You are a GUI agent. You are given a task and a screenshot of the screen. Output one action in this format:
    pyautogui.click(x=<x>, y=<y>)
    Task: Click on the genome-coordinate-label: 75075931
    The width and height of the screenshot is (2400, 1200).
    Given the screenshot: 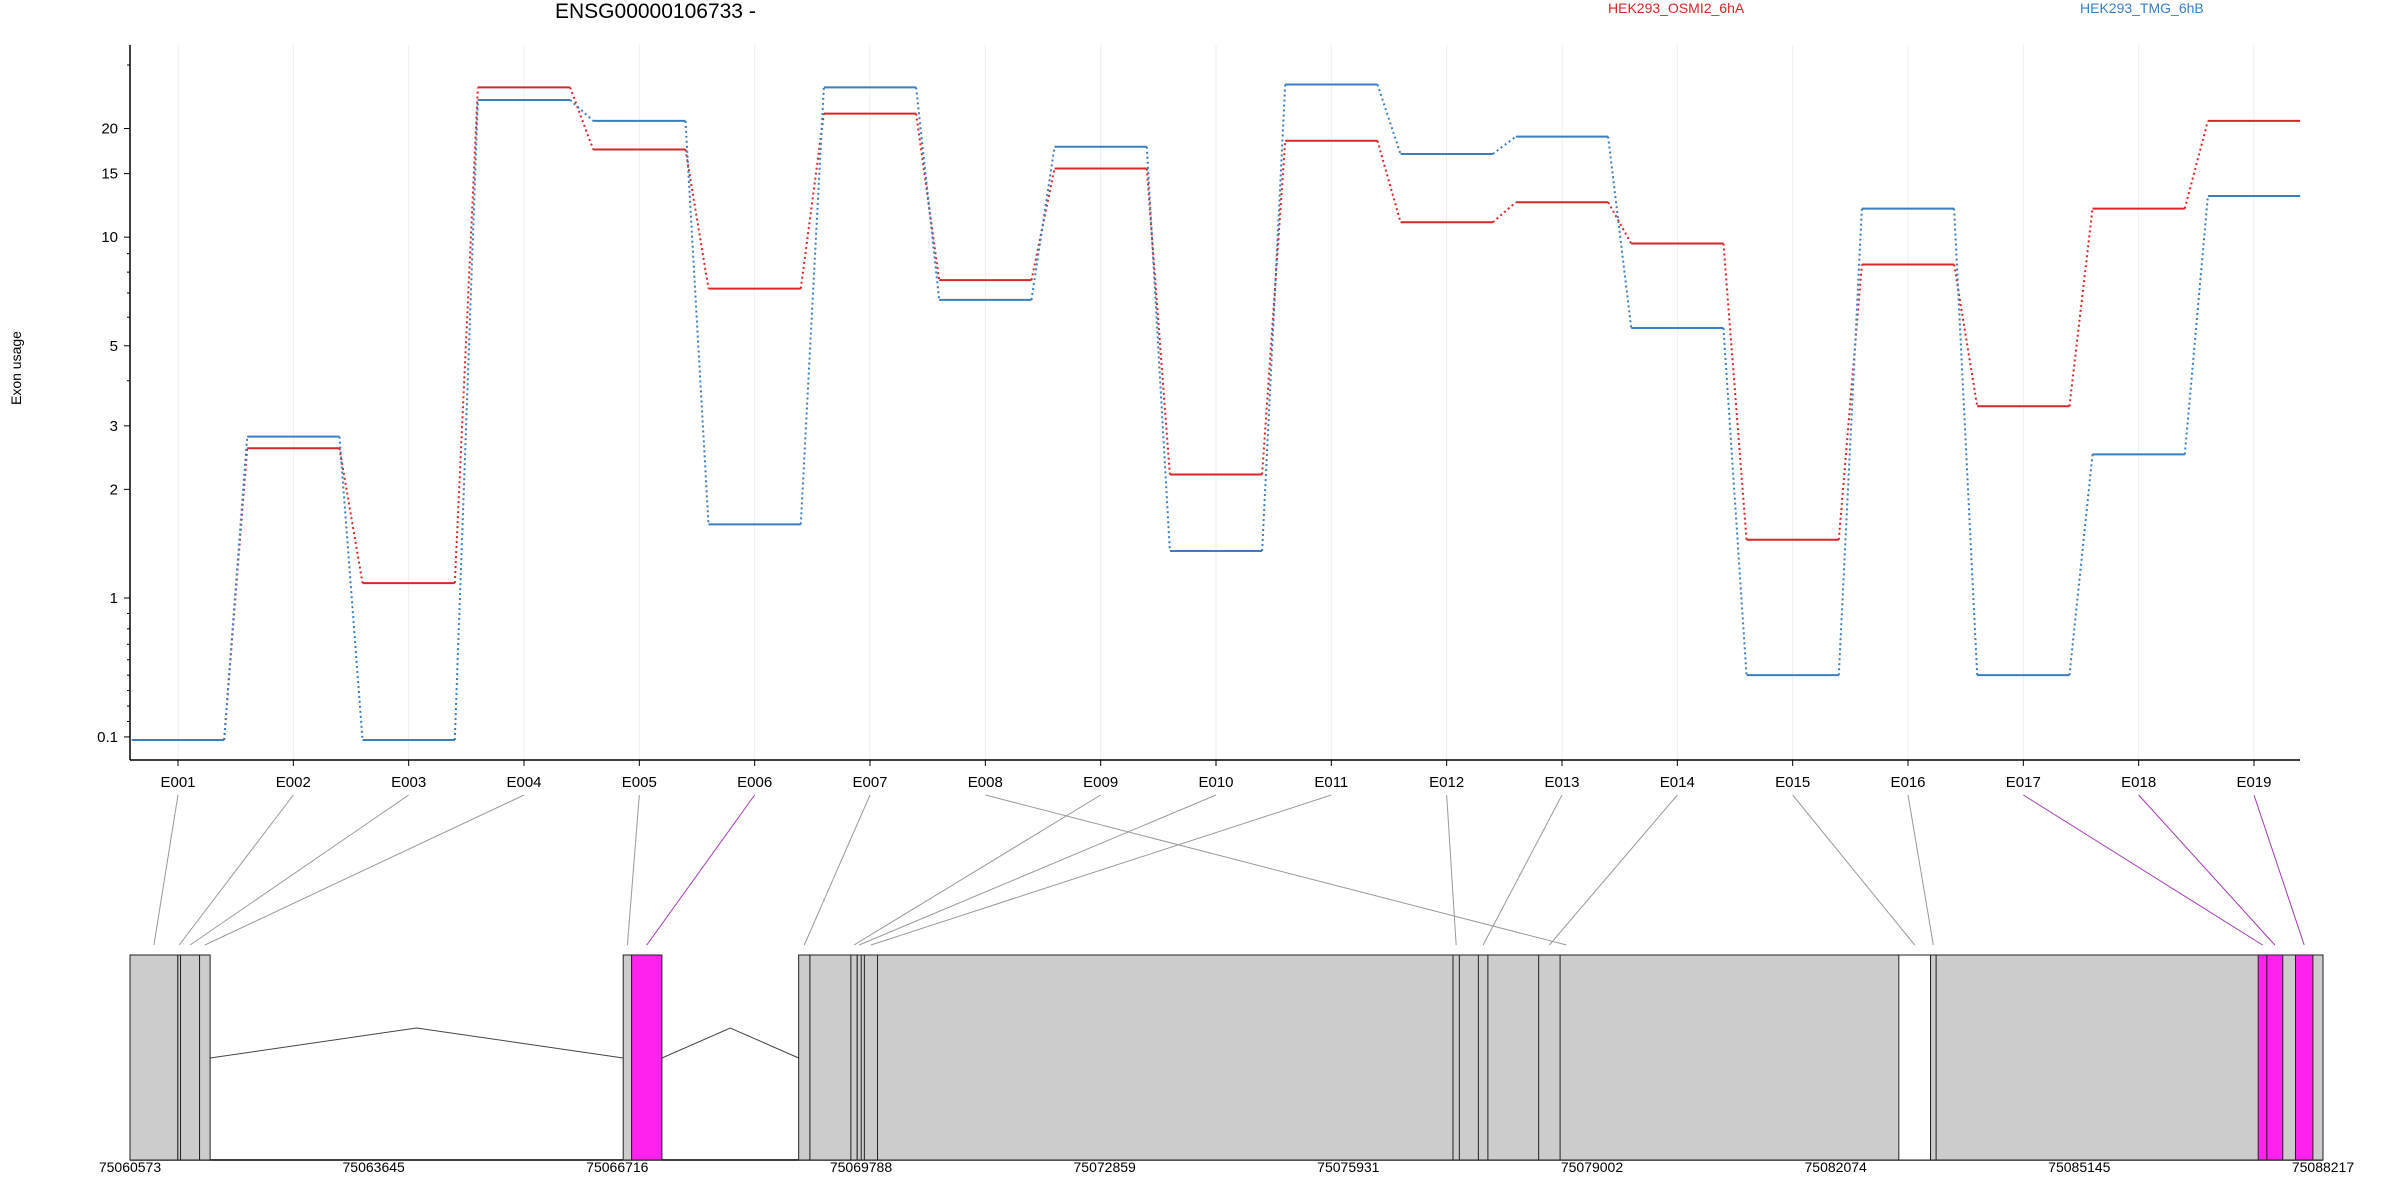 What is the action you would take?
    pyautogui.click(x=1348, y=1167)
    